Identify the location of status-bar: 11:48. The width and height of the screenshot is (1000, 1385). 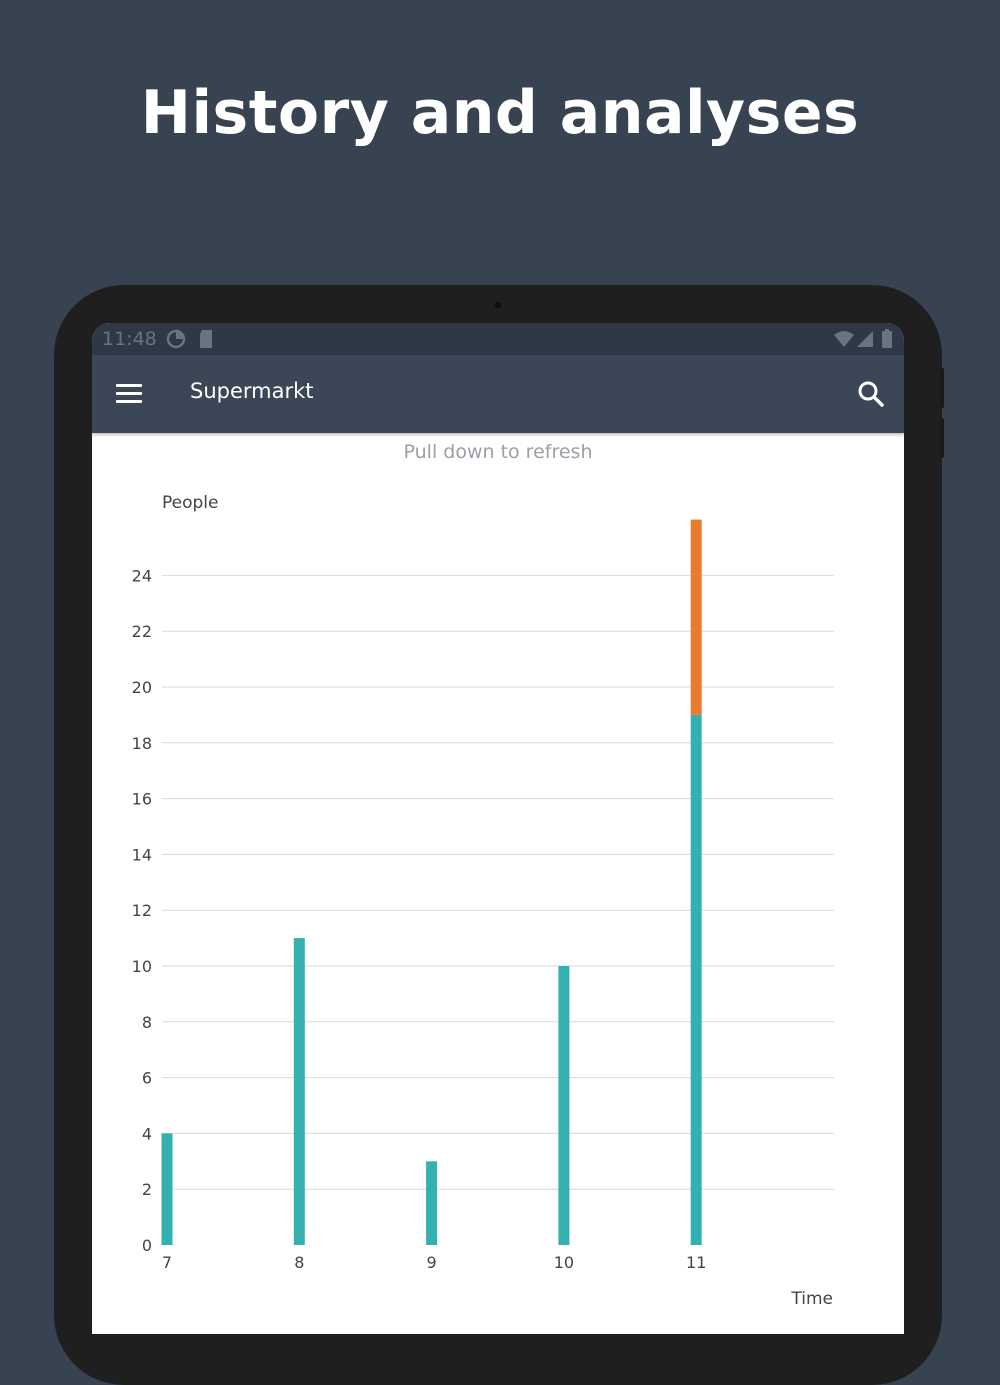
(498, 339).